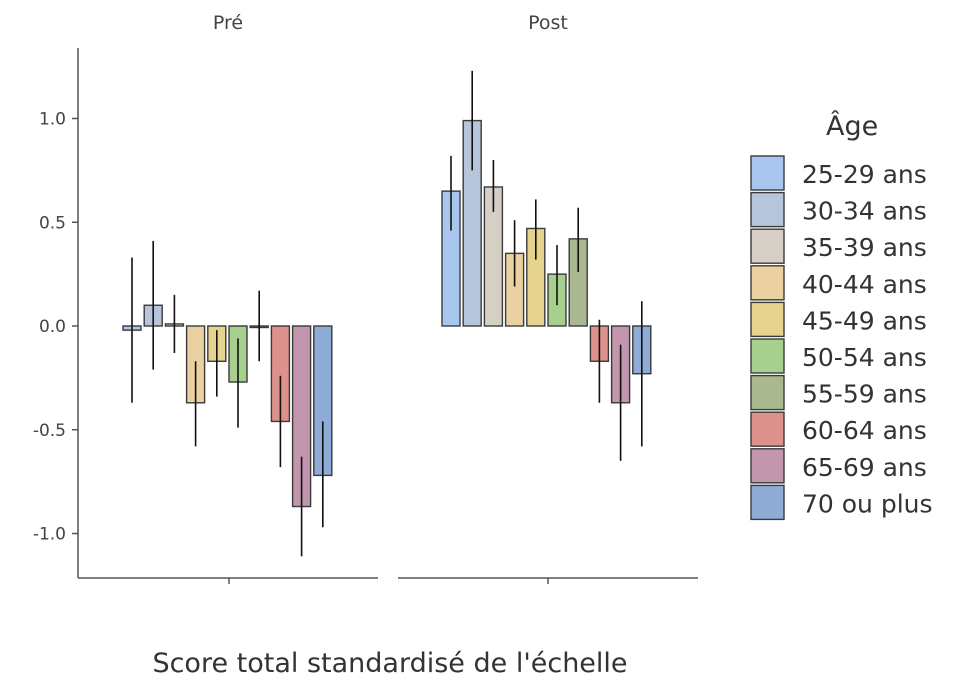 This screenshot has width=961, height=675. Describe the element at coordinates (52, 120) in the screenshot. I see `y-tick-label: 1.0` at that location.